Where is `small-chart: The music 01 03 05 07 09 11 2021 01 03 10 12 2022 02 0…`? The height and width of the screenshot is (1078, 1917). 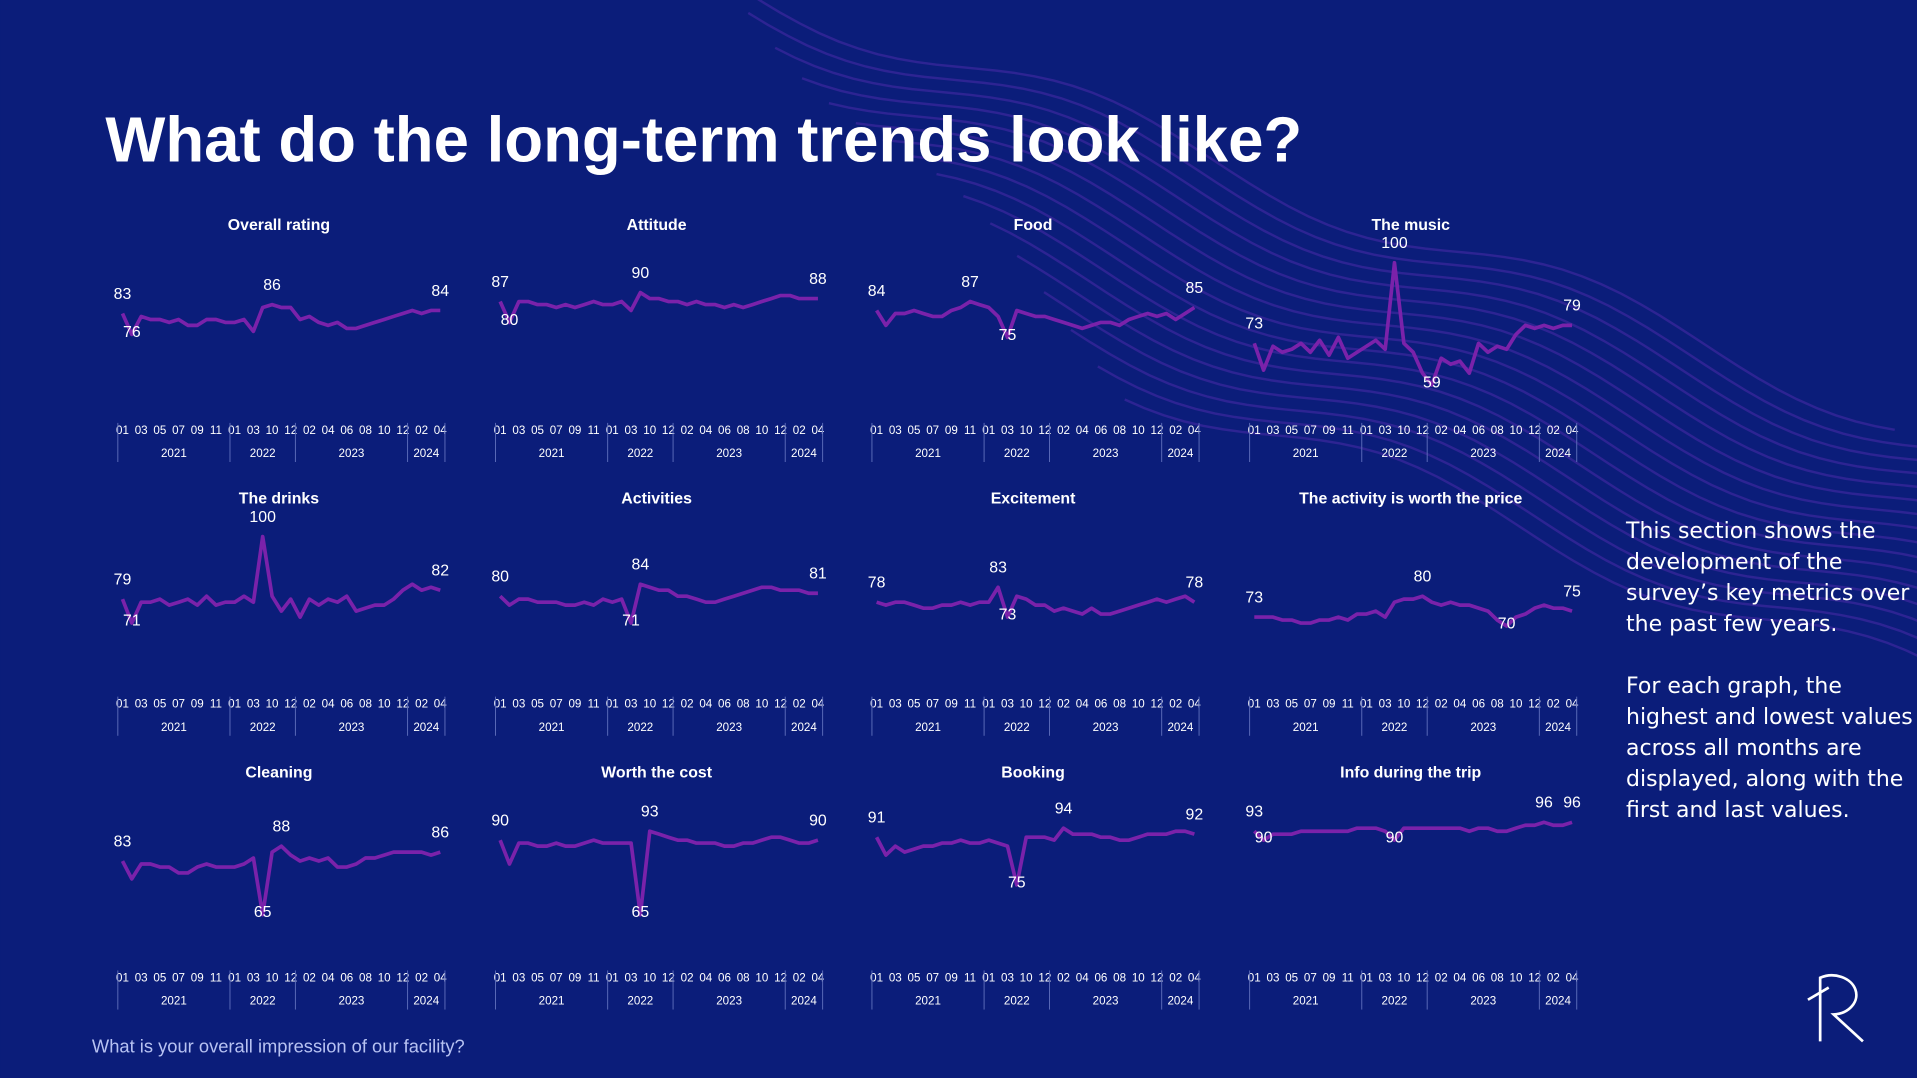
small-chart: The music 01 03 05 07 09 11 2021 01 03 10 12 2022 02 0… is located at coordinates (1413, 340).